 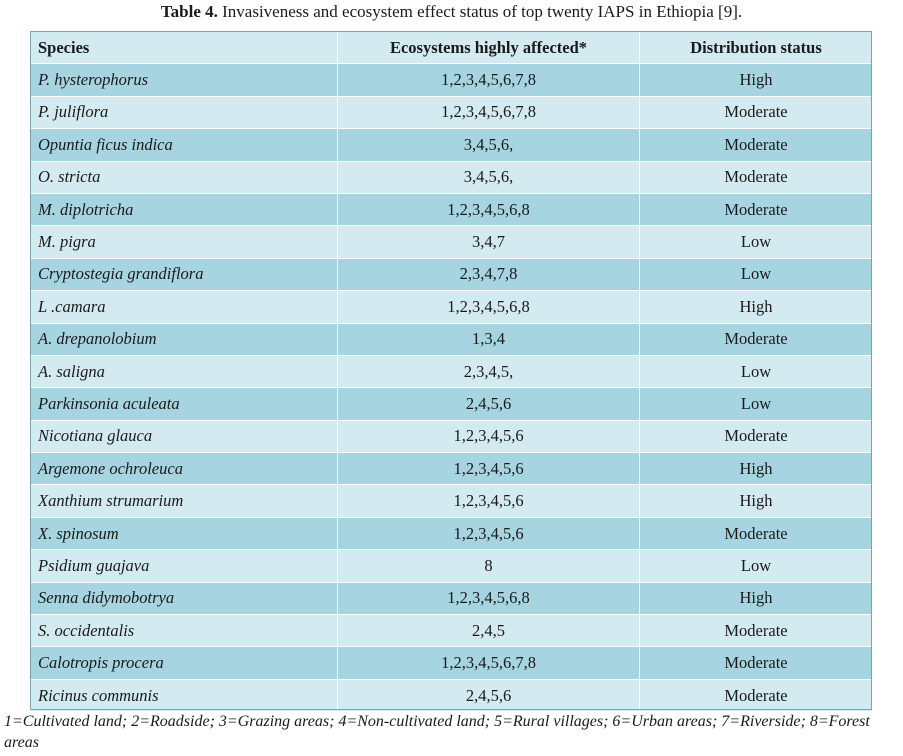 I want to click on table-row: S. occidentalis 2,4,5 Moderate, so click(x=451, y=631).